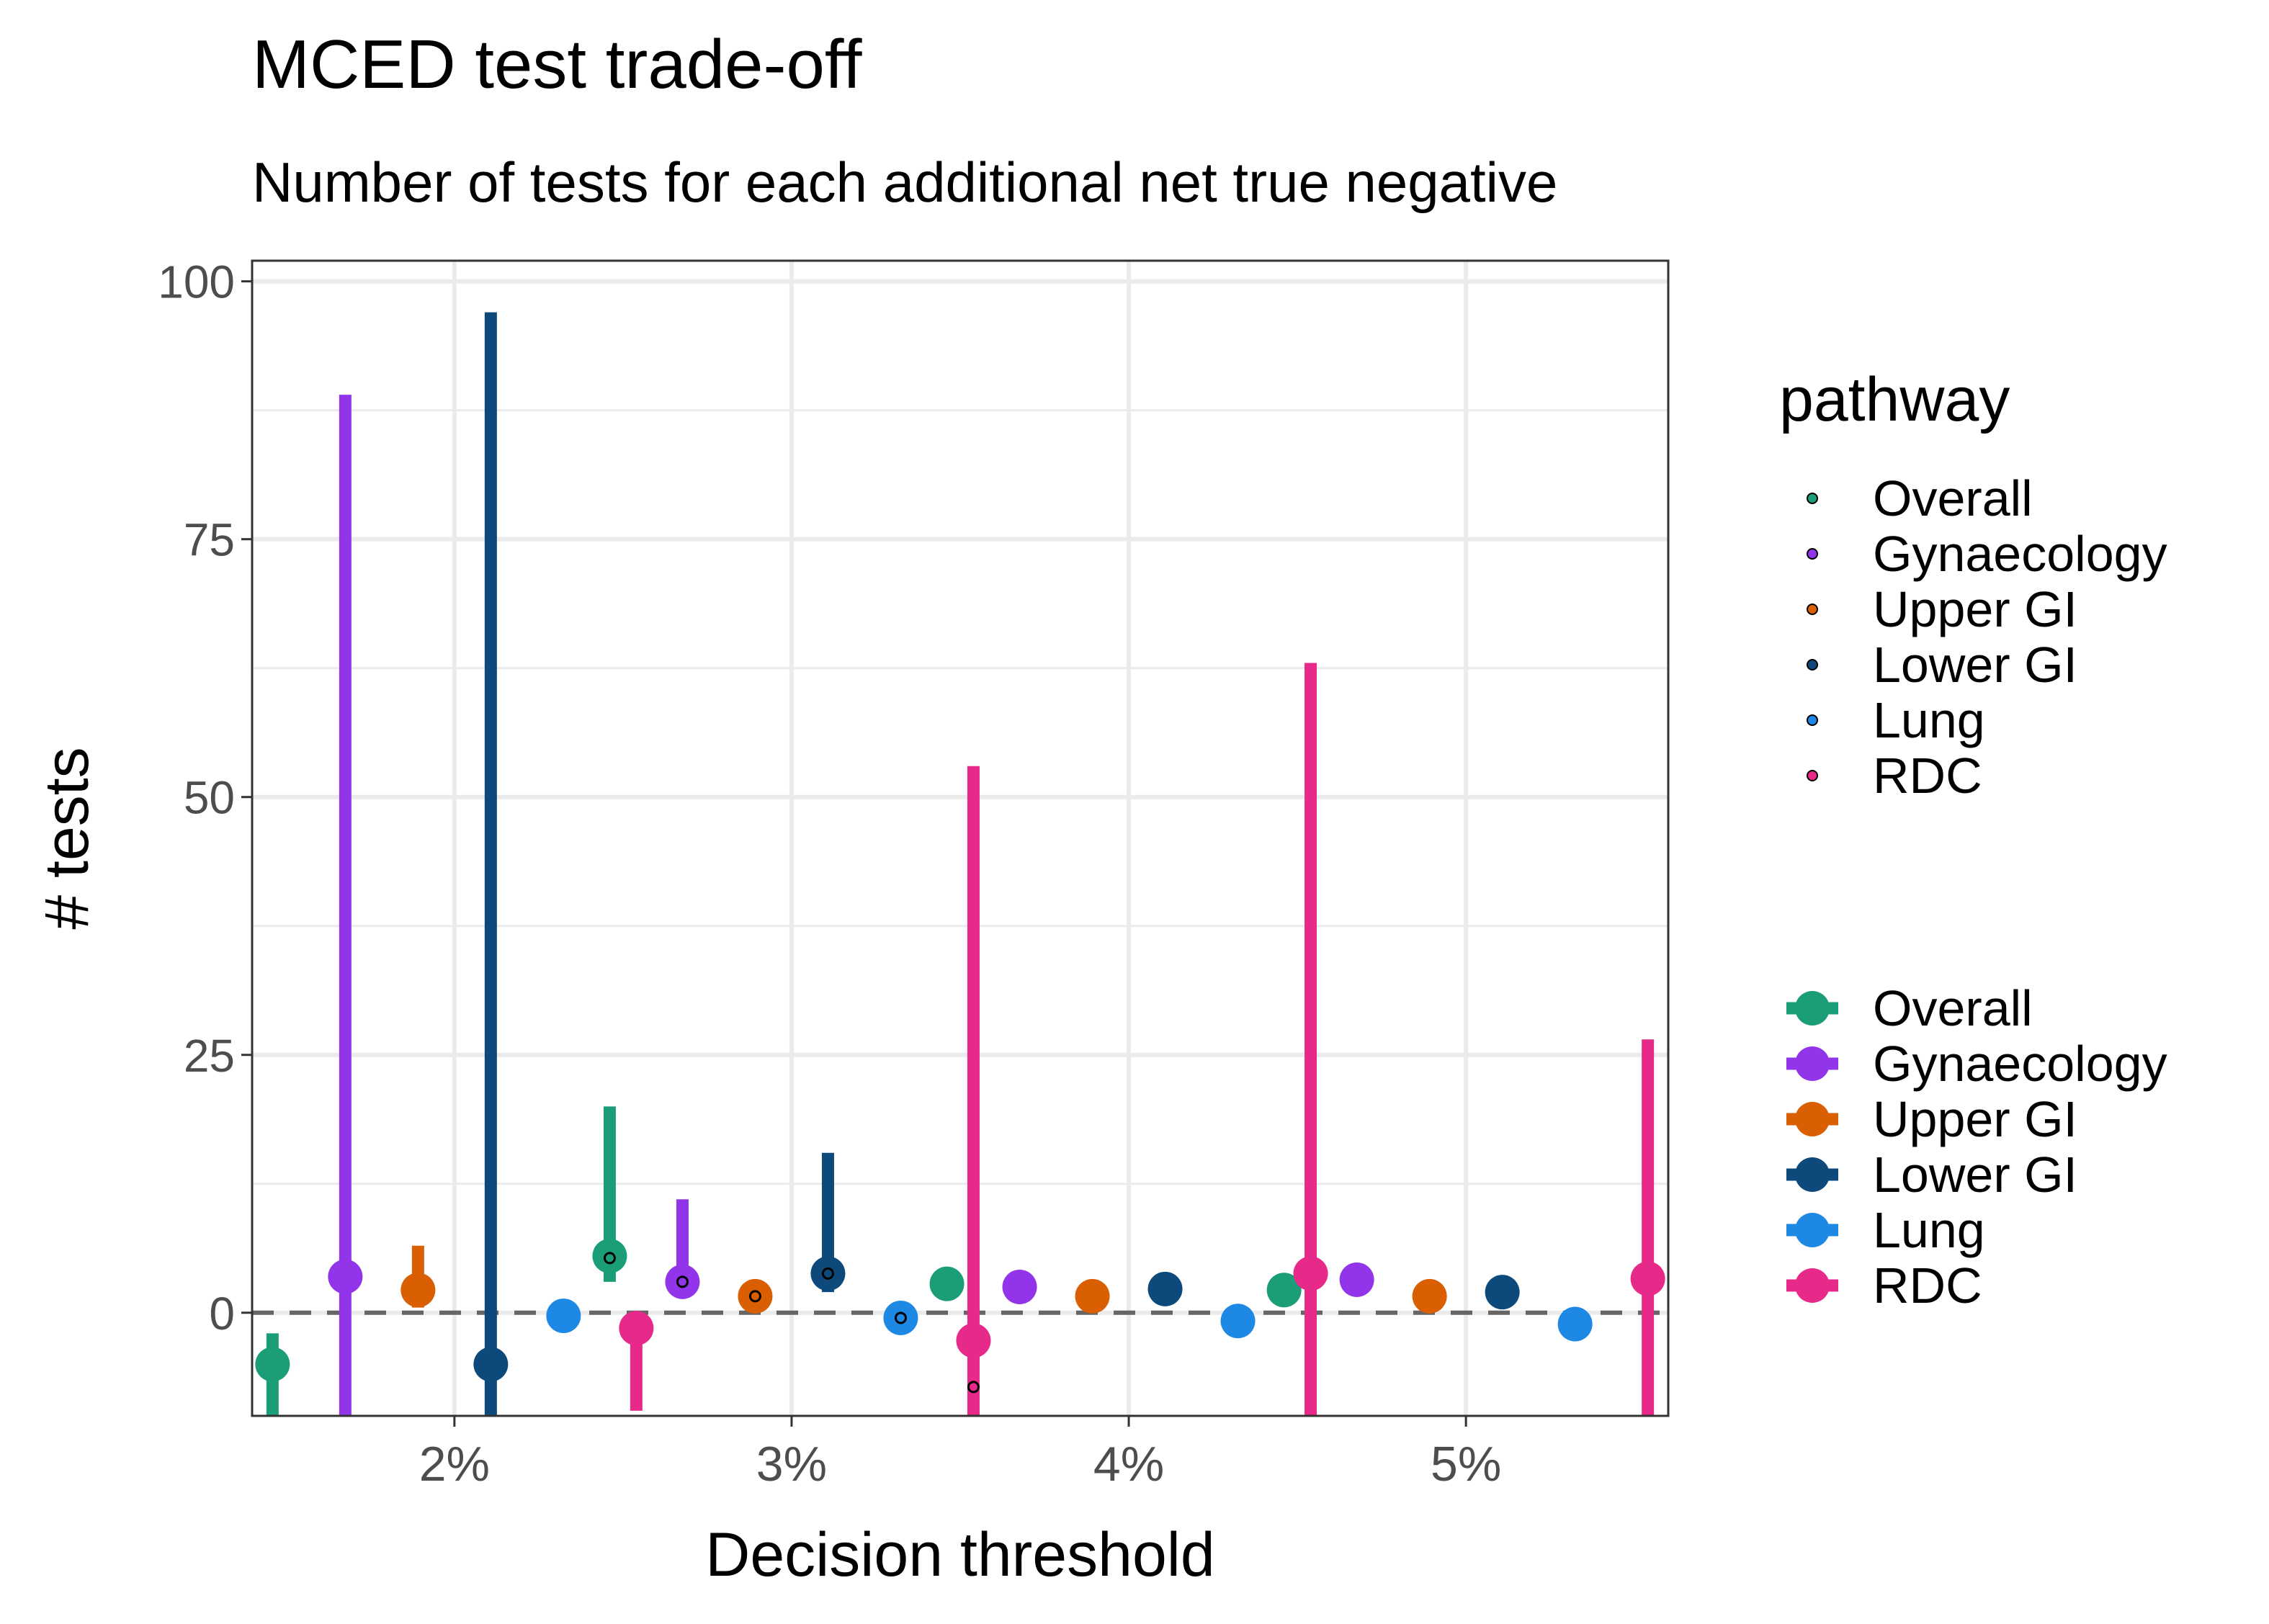 This screenshot has height=1624, width=2269. I want to click on x-axis-title: Decision threshold, so click(959, 1555).